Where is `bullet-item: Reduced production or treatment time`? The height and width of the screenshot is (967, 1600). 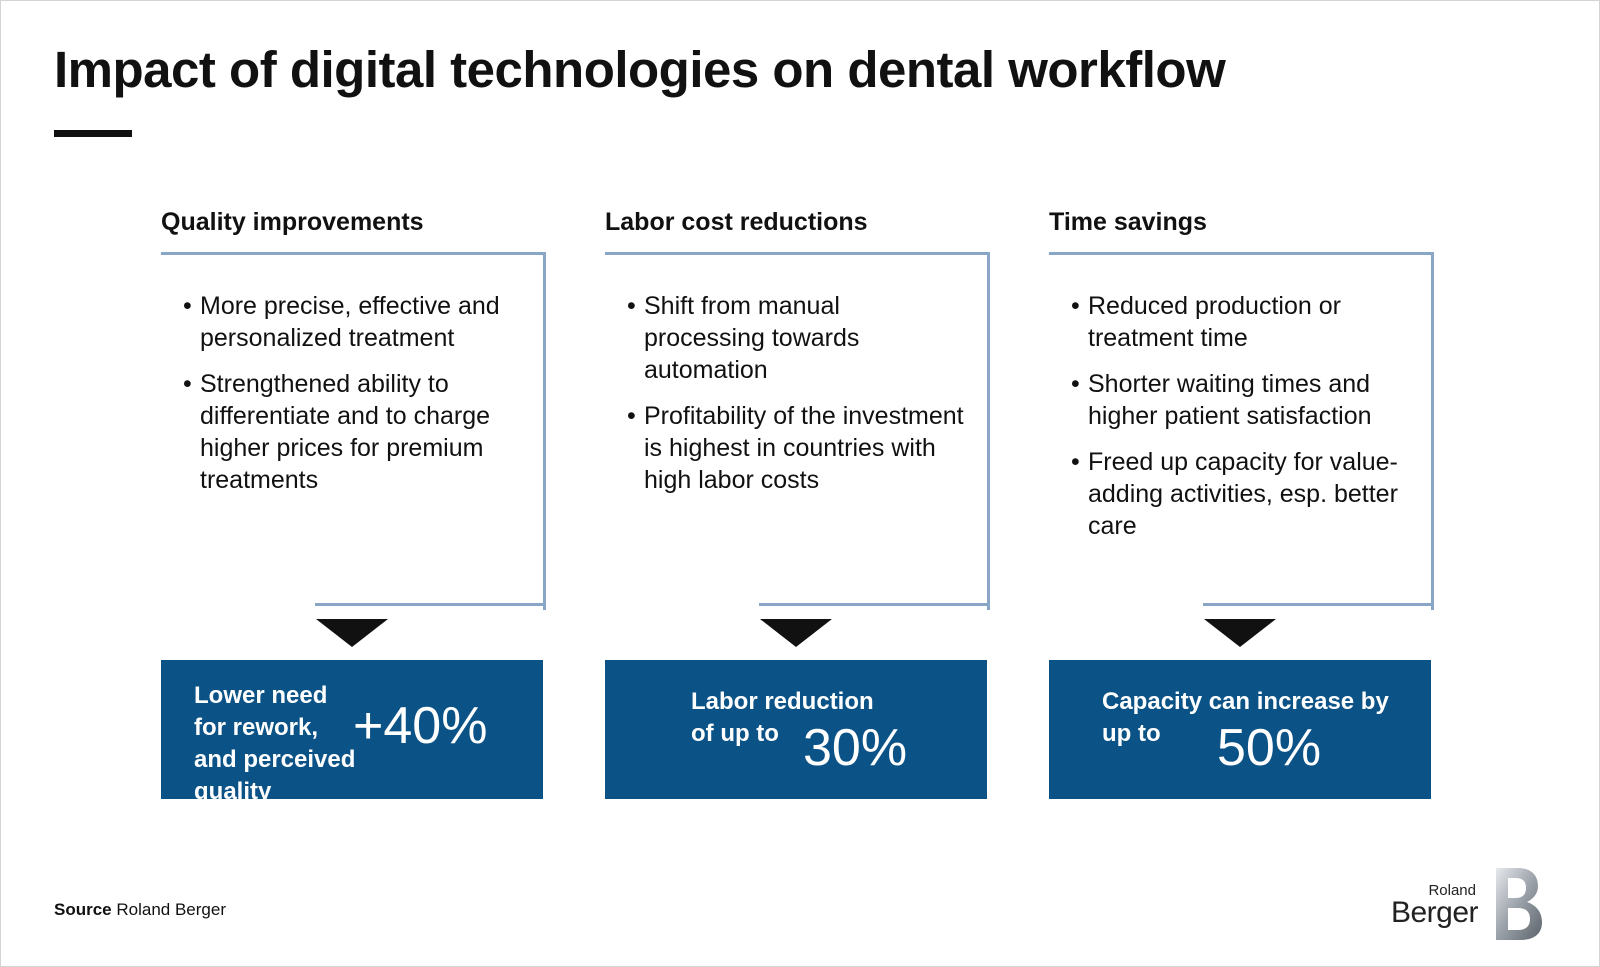
bullet-item: Reduced production or treatment time is located at coordinates (1241, 322).